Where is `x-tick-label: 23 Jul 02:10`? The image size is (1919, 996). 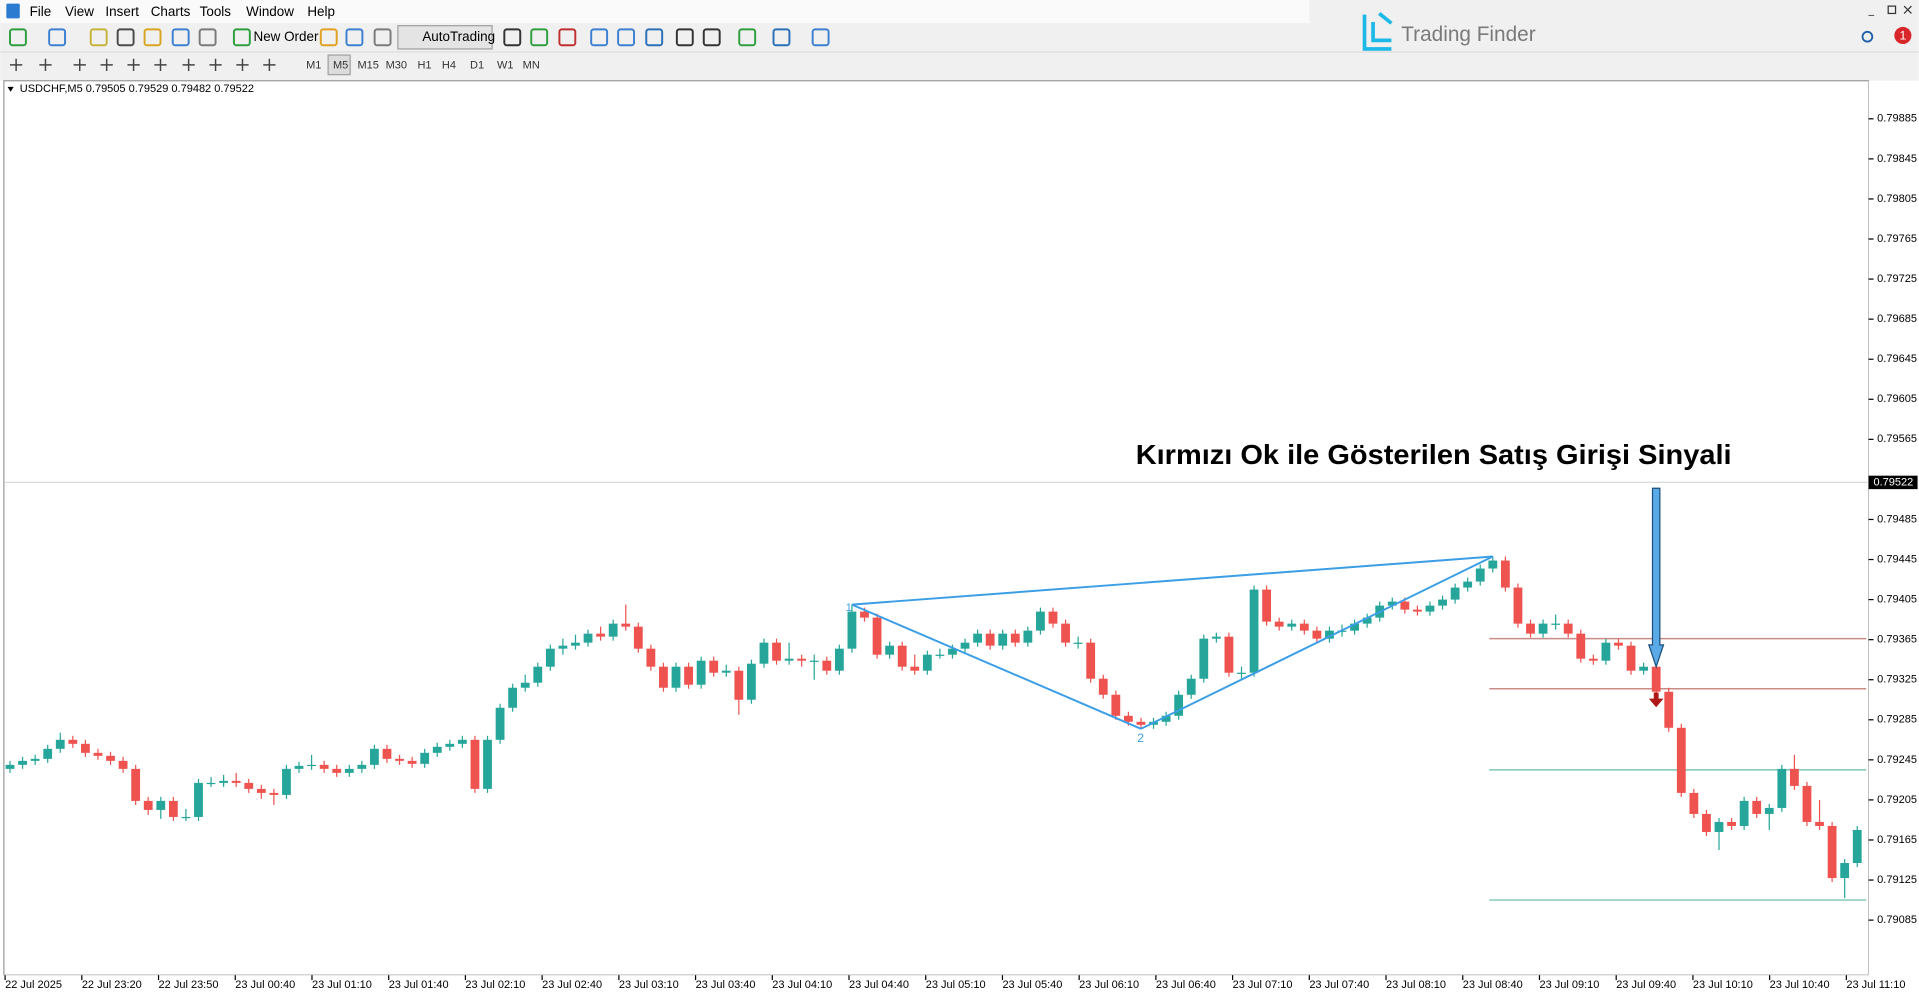 x-tick-label: 23 Jul 02:10 is located at coordinates (495, 985).